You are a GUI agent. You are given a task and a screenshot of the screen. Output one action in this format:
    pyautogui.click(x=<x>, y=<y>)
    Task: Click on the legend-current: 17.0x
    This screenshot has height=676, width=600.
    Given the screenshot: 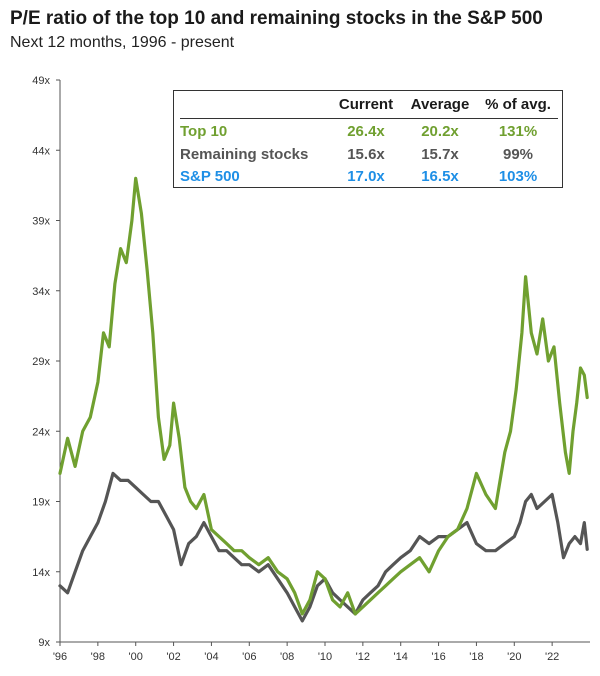 What is the action you would take?
    pyautogui.click(x=366, y=176)
    